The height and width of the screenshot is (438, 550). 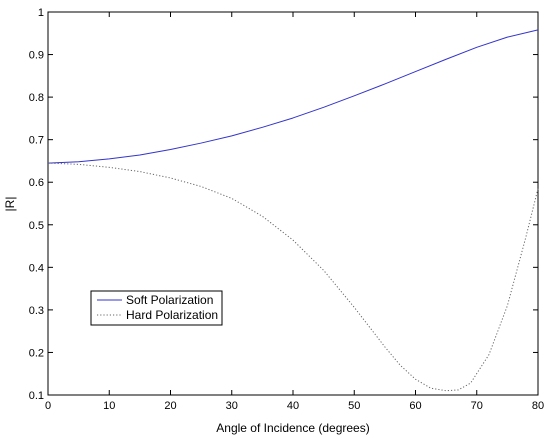 What do you see at coordinates (170, 406) in the screenshot?
I see `x-tick-label: 20` at bounding box center [170, 406].